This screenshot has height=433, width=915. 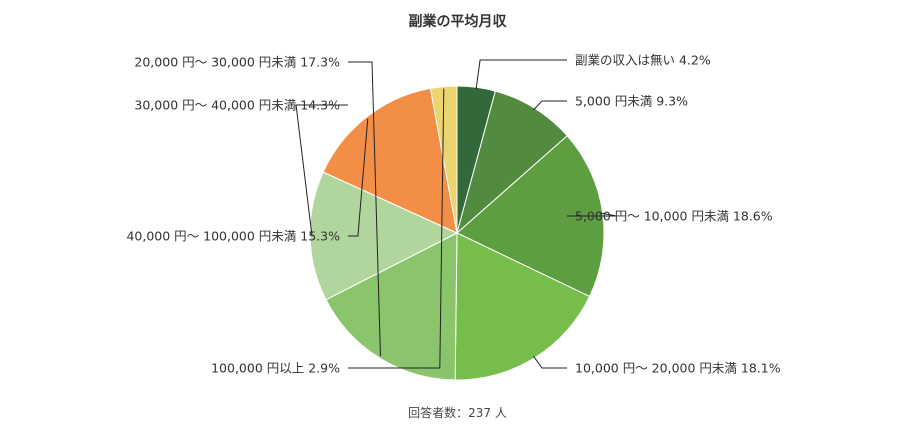 I want to click on slice-label: 10,000 円〜 20,000 円未満 18.1%, so click(x=678, y=368).